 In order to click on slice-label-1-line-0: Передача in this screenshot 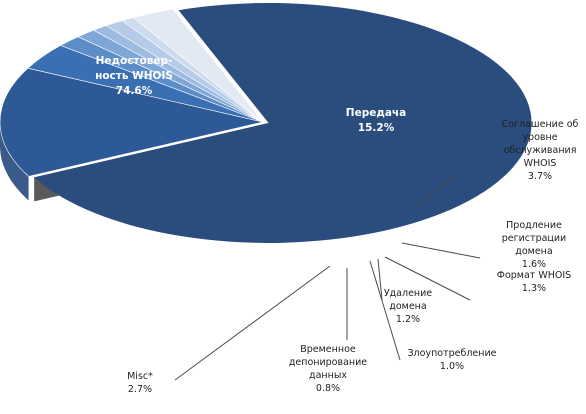, I will do `click(376, 113)`.